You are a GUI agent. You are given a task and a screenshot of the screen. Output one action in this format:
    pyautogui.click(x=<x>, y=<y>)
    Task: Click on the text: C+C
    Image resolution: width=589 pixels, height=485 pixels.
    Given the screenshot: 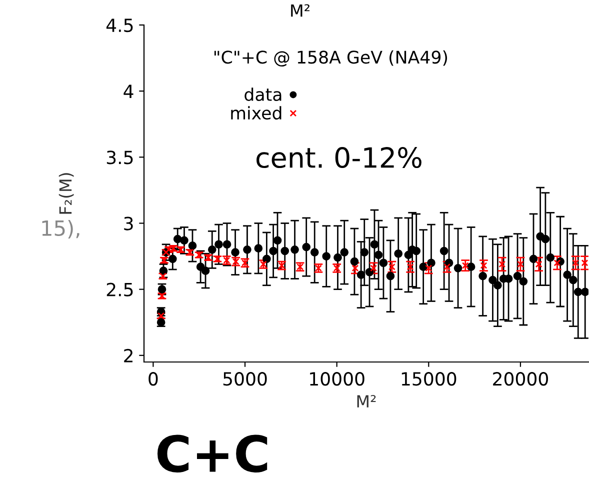 What is the action you would take?
    pyautogui.click(x=212, y=453)
    